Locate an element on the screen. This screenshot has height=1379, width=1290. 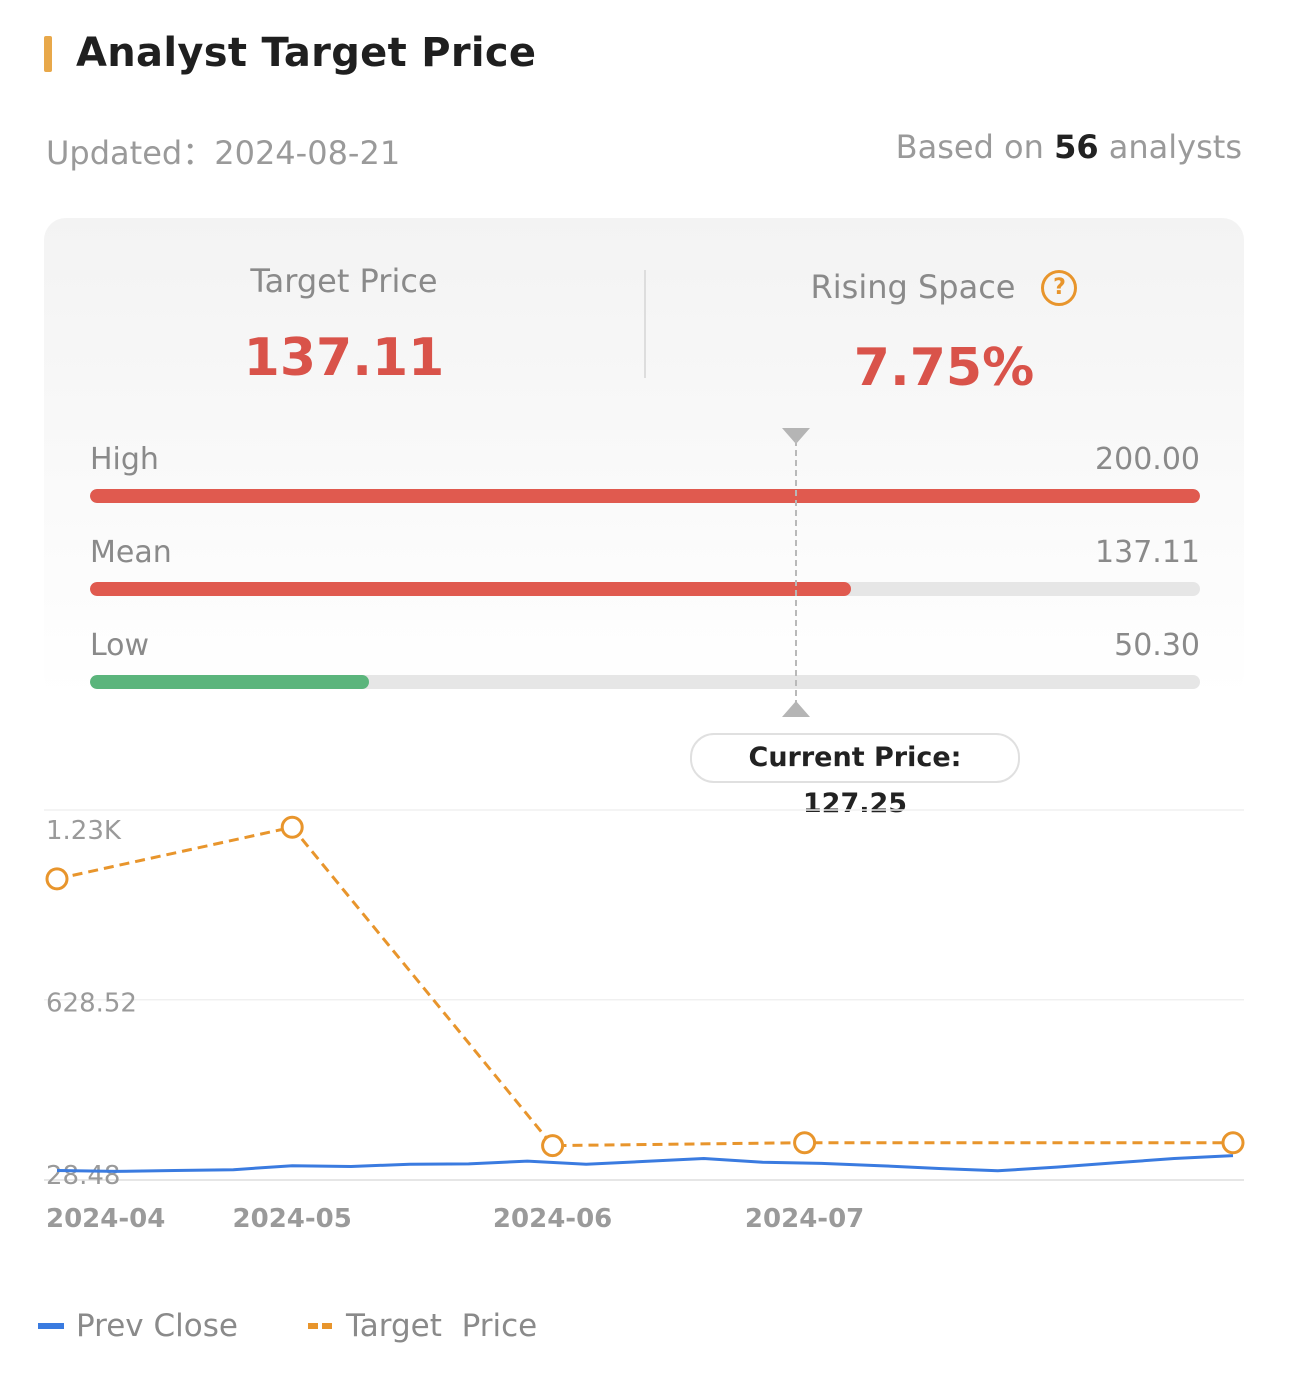
y-tick-label: 1.23K is located at coordinates (84, 831).